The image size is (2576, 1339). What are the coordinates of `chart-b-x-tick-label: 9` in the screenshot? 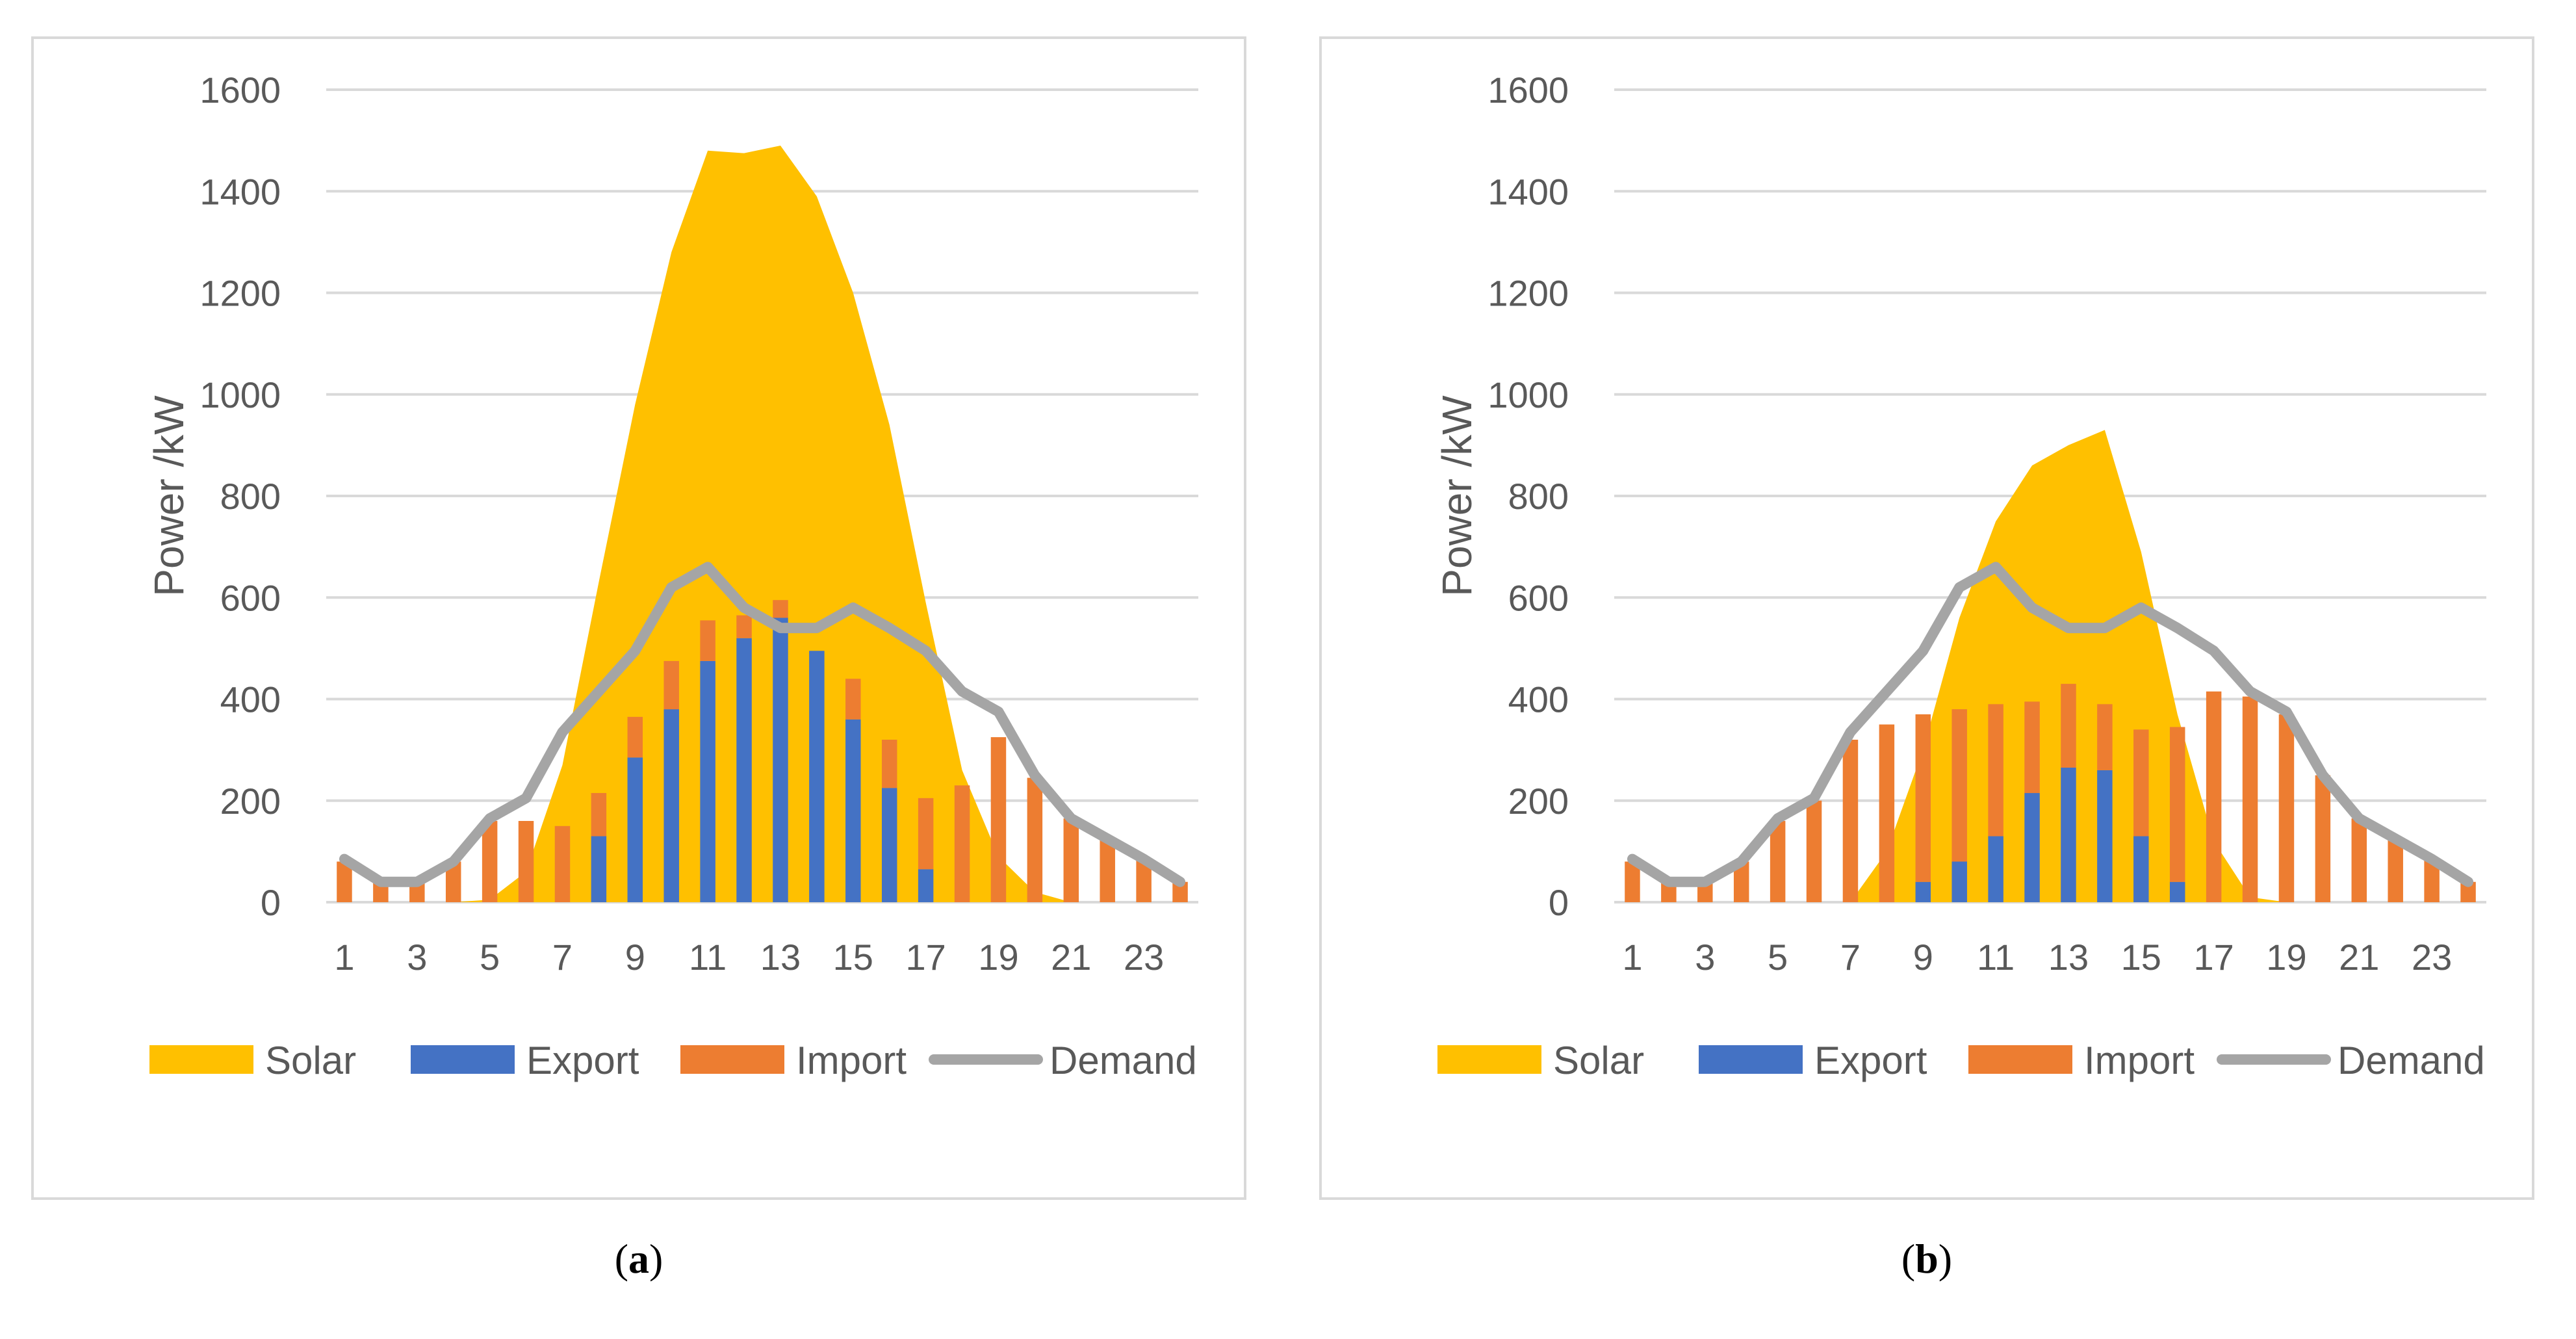 It's located at (1923, 957).